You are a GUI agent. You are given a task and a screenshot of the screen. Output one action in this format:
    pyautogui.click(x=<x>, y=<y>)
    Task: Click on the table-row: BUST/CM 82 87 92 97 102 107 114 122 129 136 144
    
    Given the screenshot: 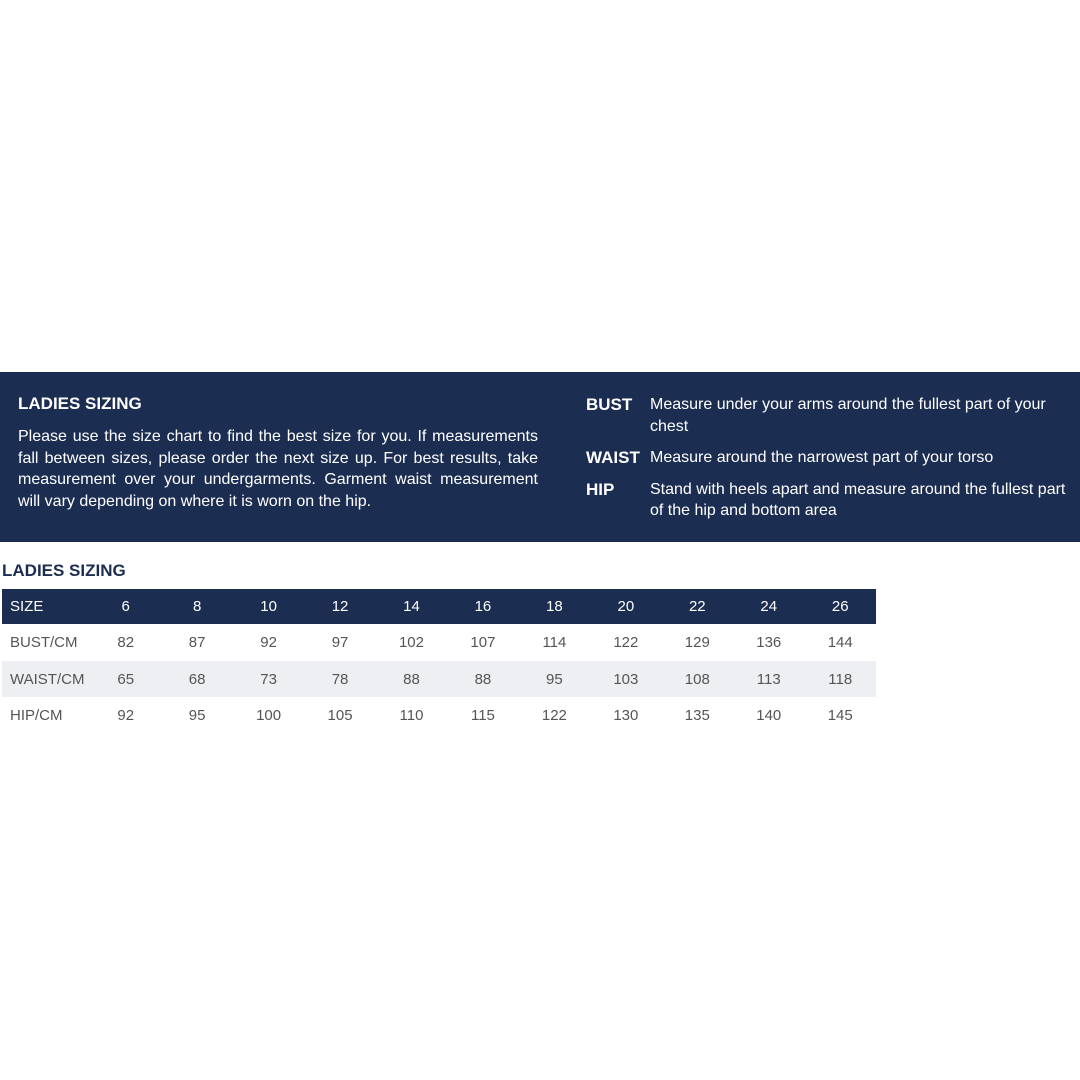 What is the action you would take?
    pyautogui.click(x=439, y=642)
    